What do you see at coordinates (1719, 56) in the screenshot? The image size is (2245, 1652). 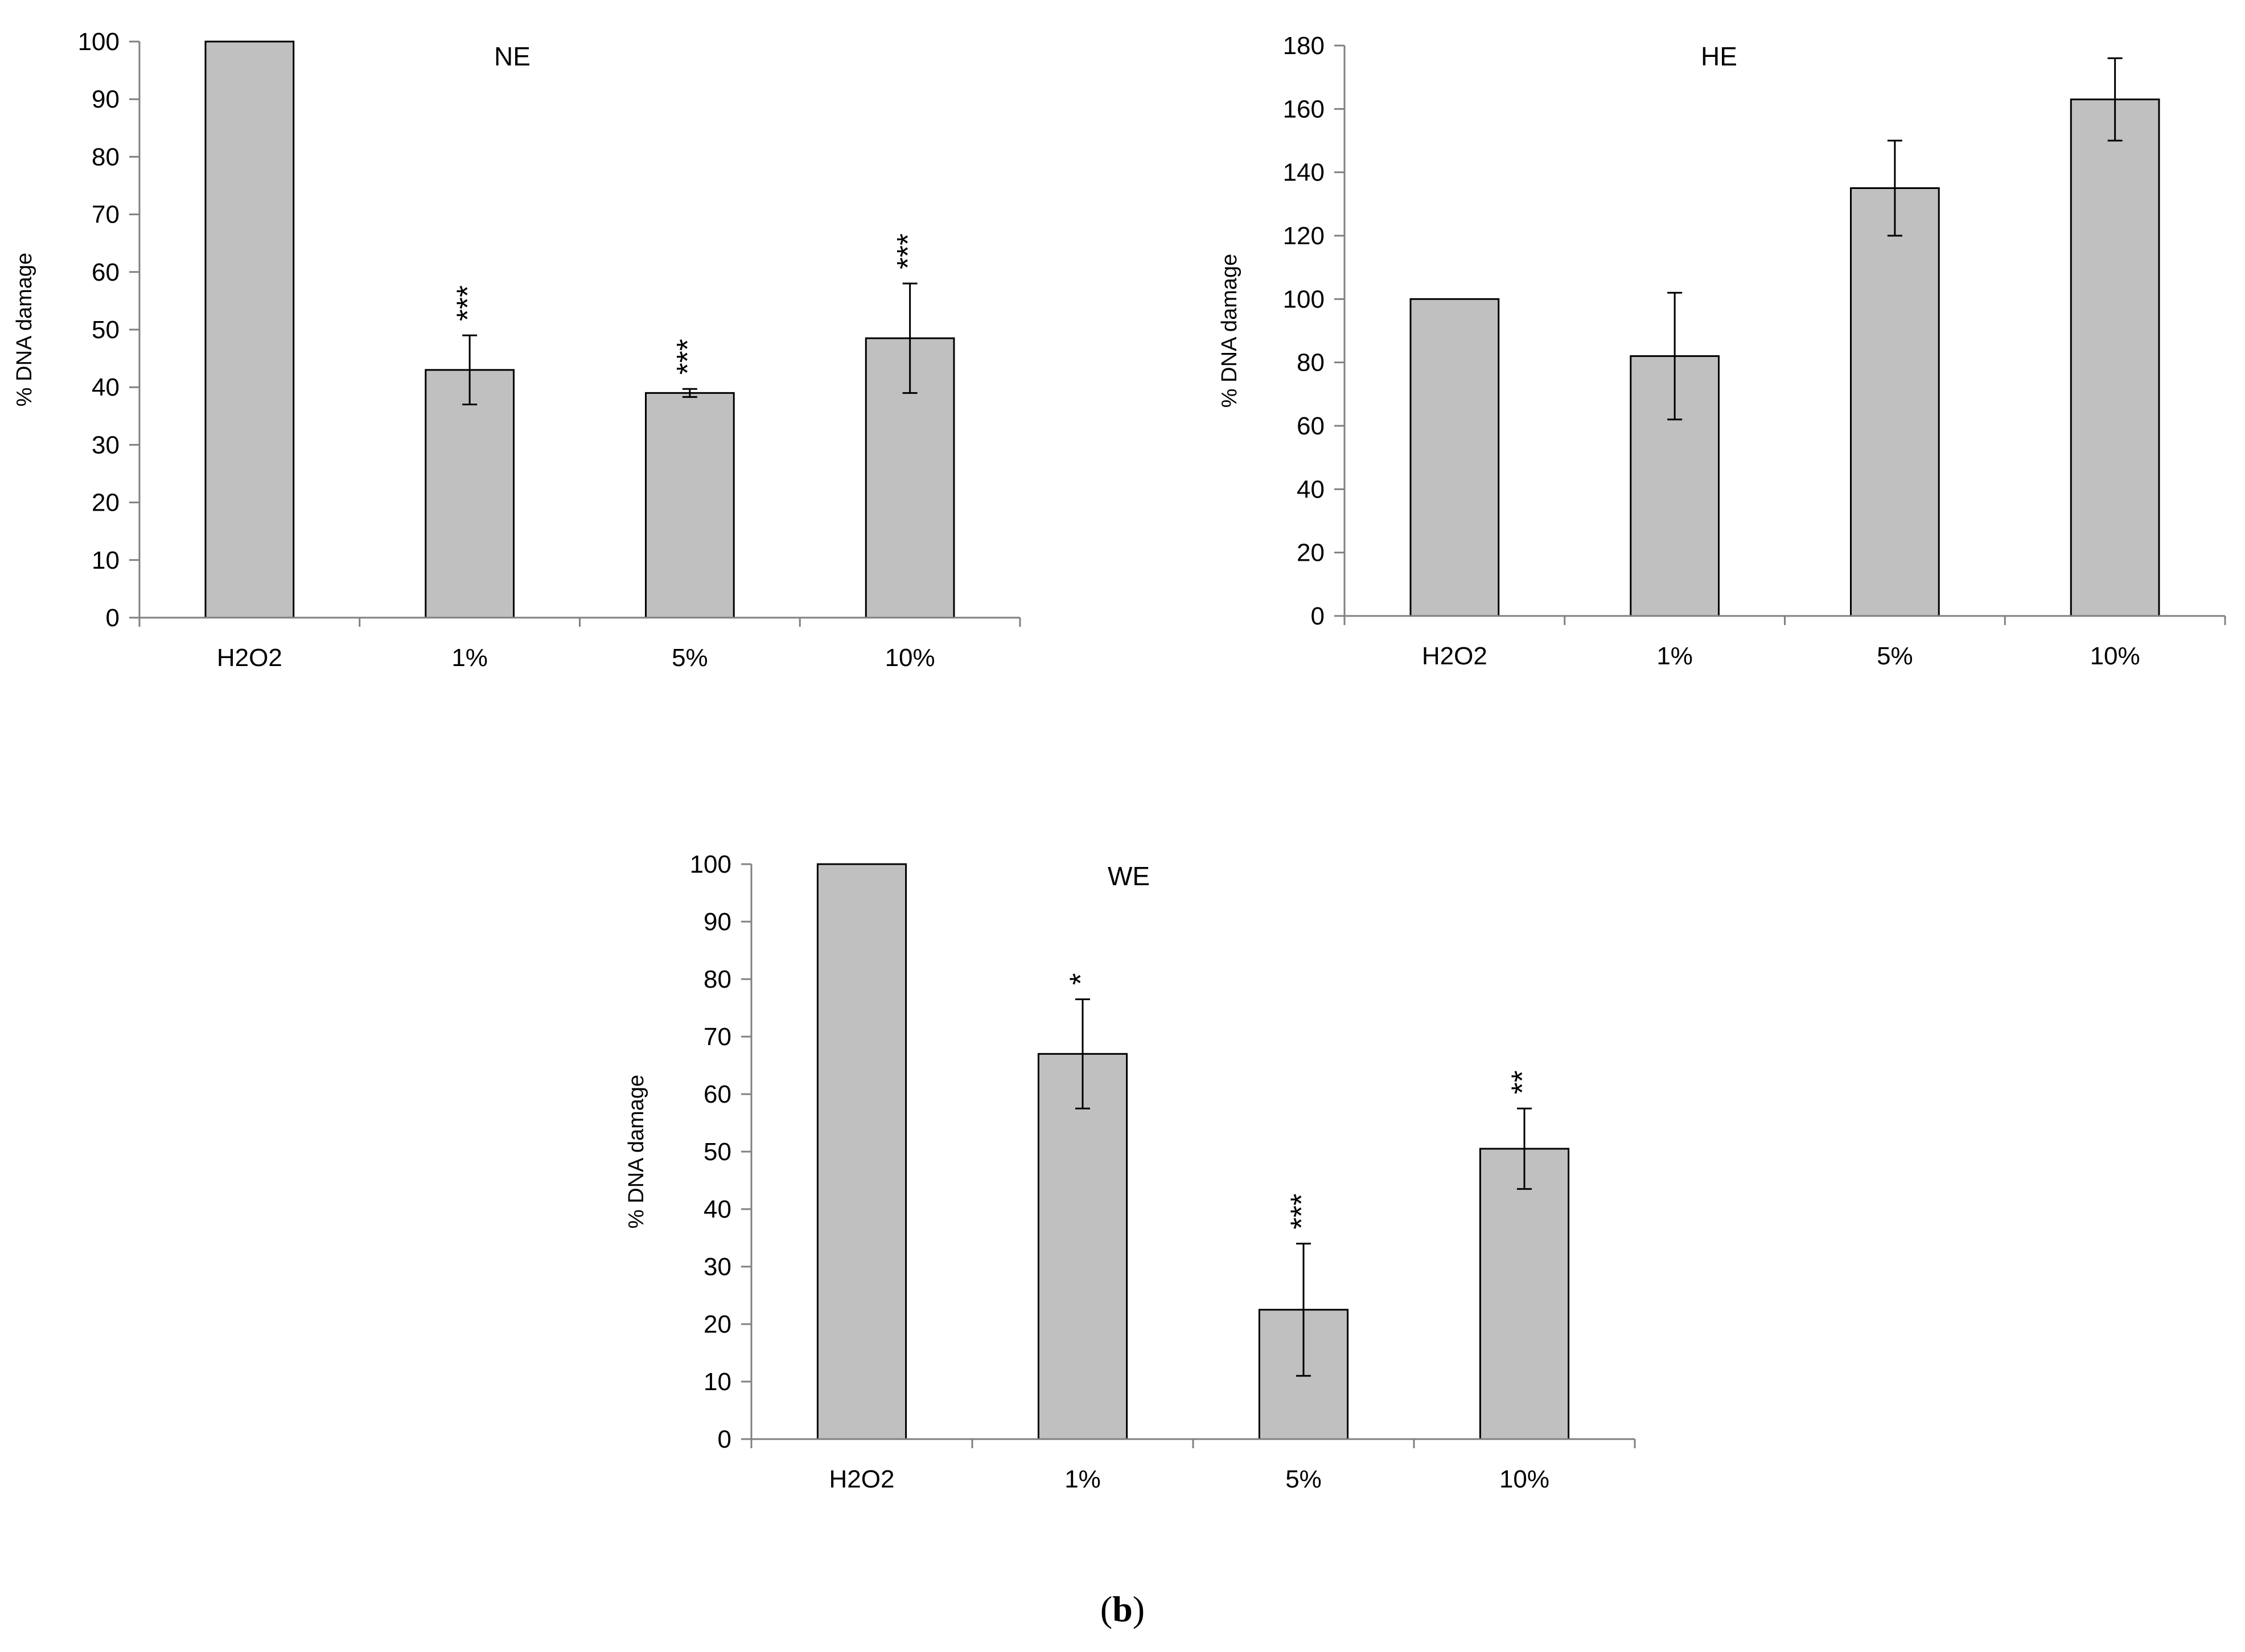 I see `chart-title: HE` at bounding box center [1719, 56].